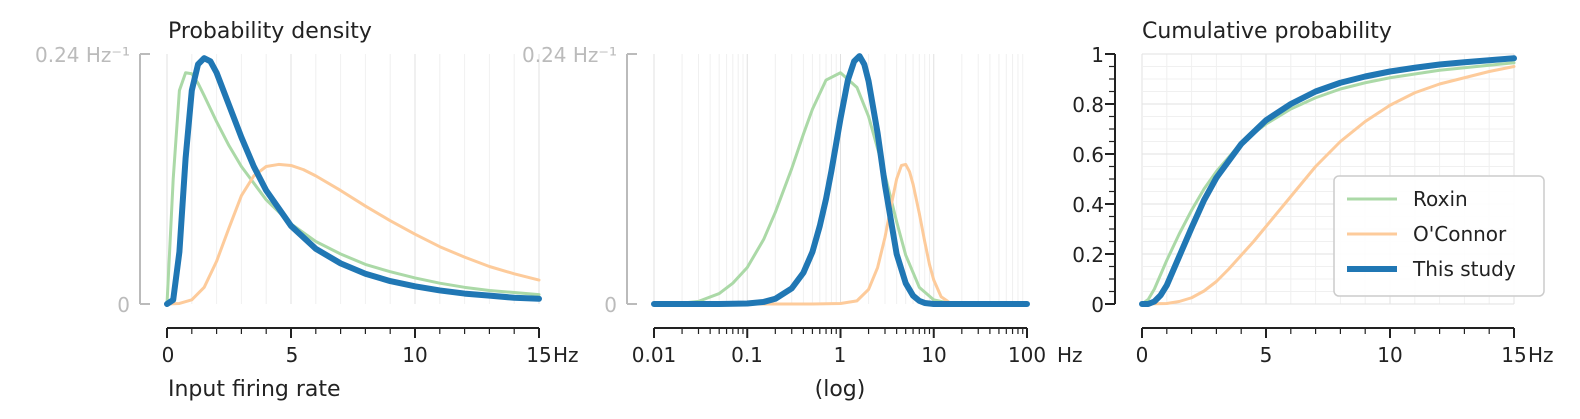 The width and height of the screenshot is (1580, 419). Describe the element at coordinates (933, 355) in the screenshot. I see `panel2-x-label-10: 10` at that location.